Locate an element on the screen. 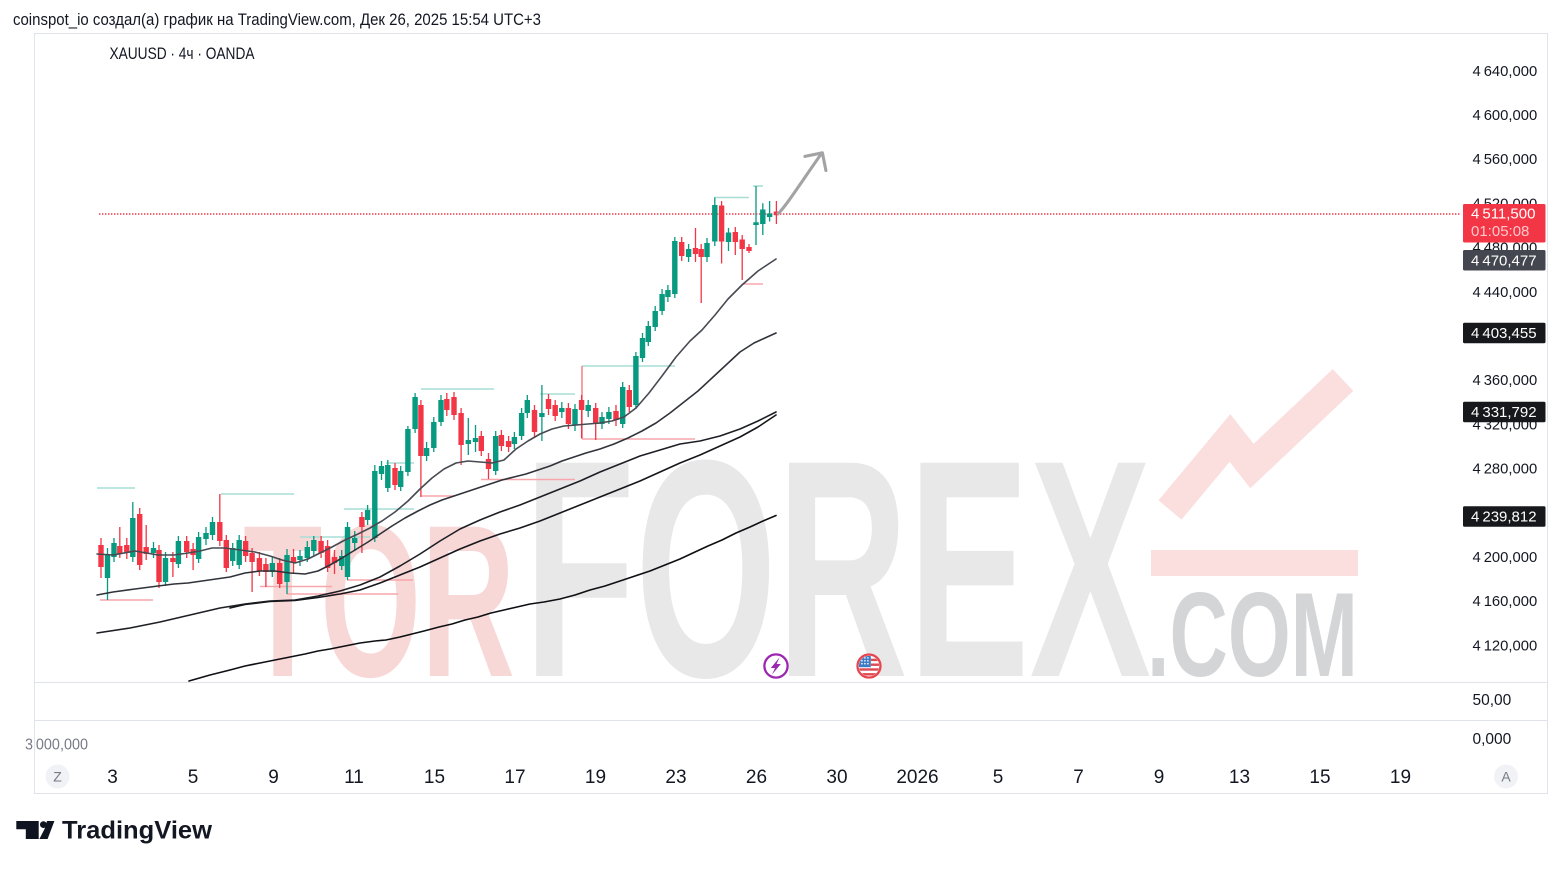 The image size is (1562, 869). svg-text: 7 is located at coordinates (1078, 777).